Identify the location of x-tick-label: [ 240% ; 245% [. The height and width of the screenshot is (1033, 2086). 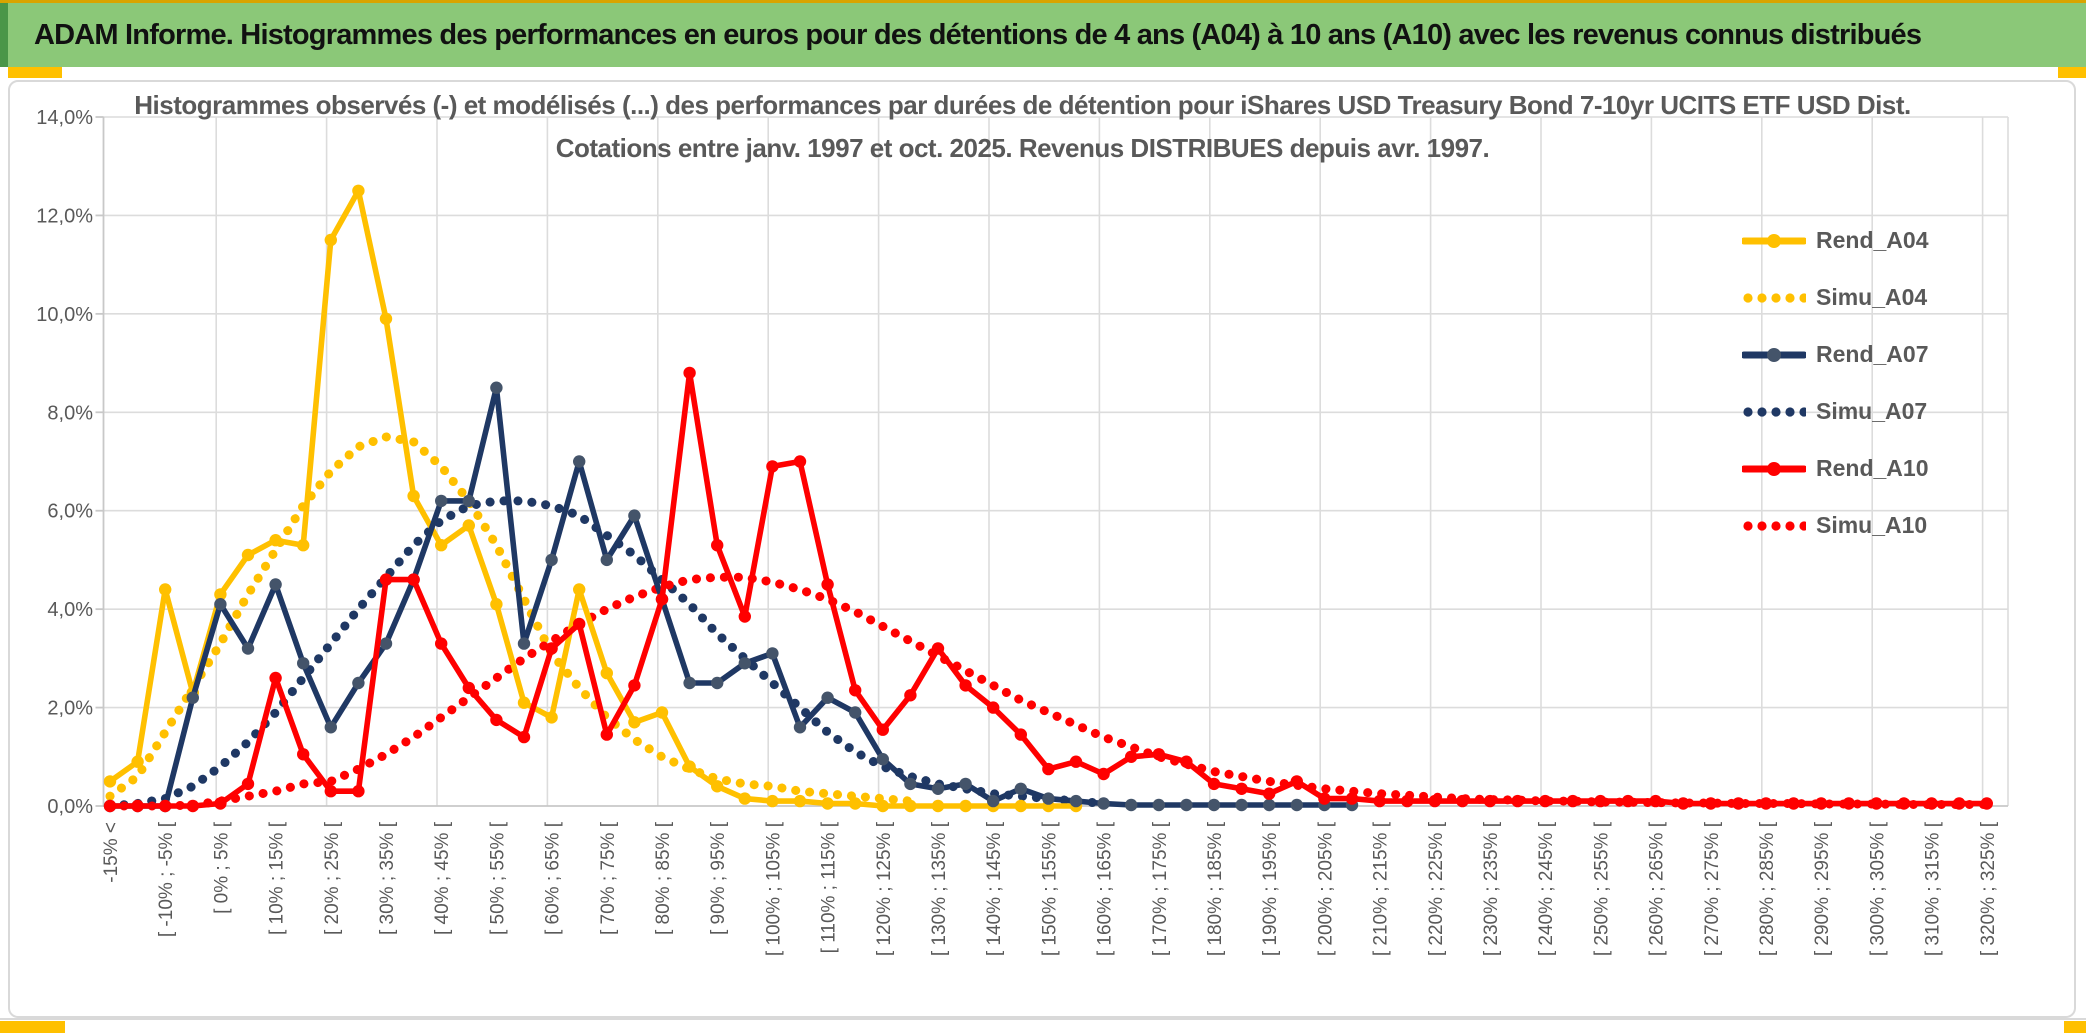
(1546, 888).